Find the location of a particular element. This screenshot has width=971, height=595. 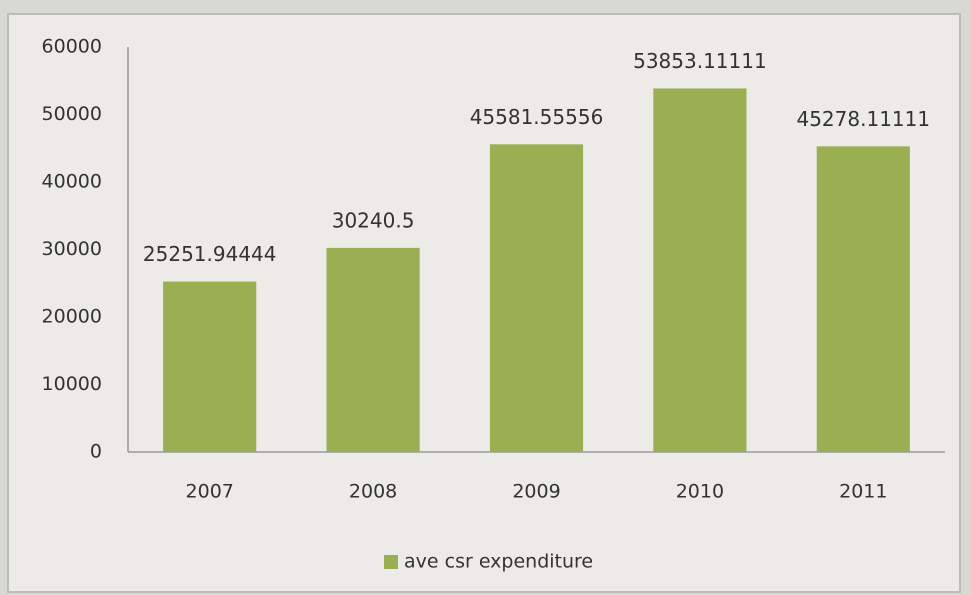

y-tick-label: 40000 is located at coordinates (72, 182).